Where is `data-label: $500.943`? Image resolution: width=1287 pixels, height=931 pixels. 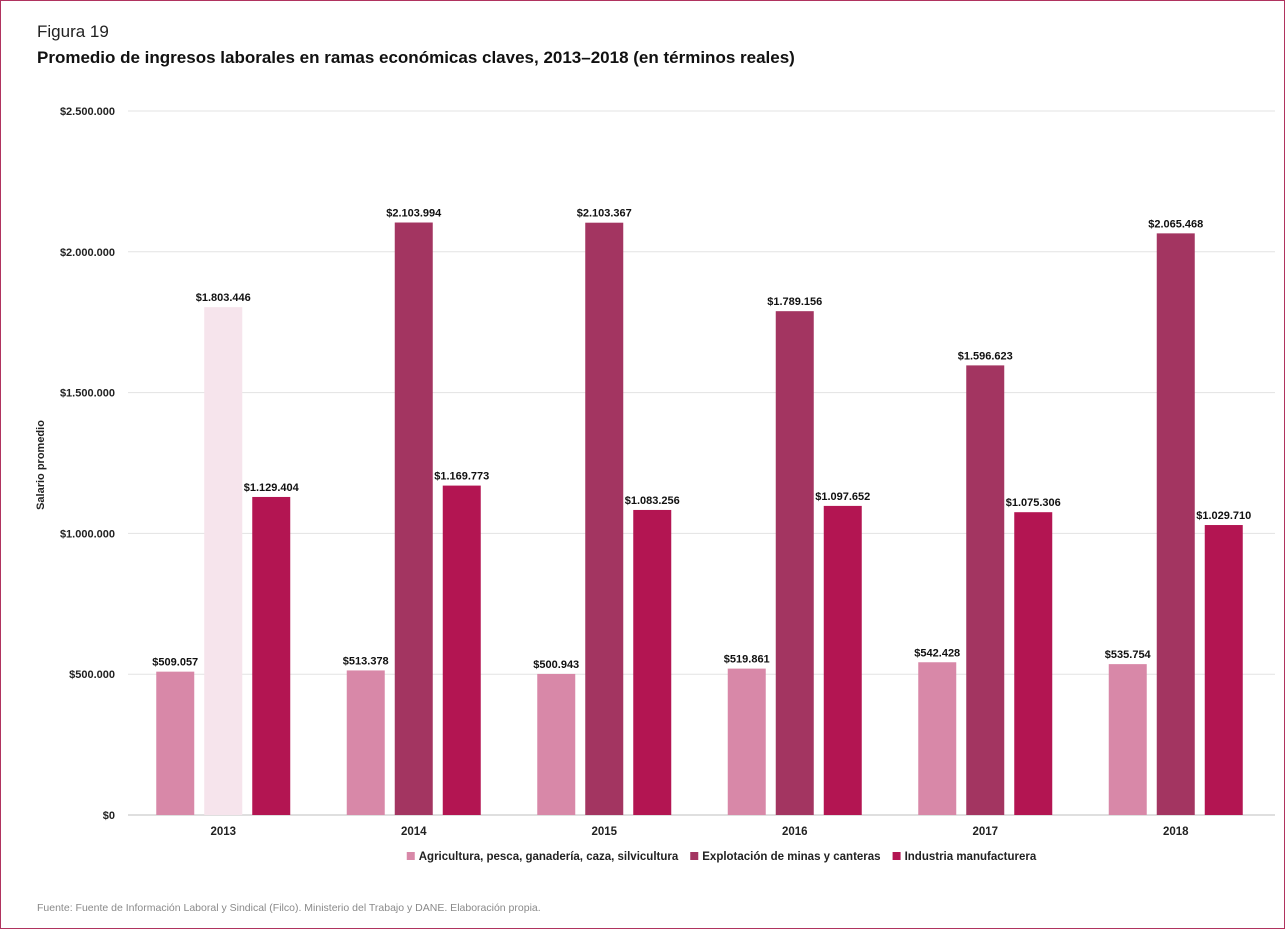
data-label: $500.943 is located at coordinates (556, 665).